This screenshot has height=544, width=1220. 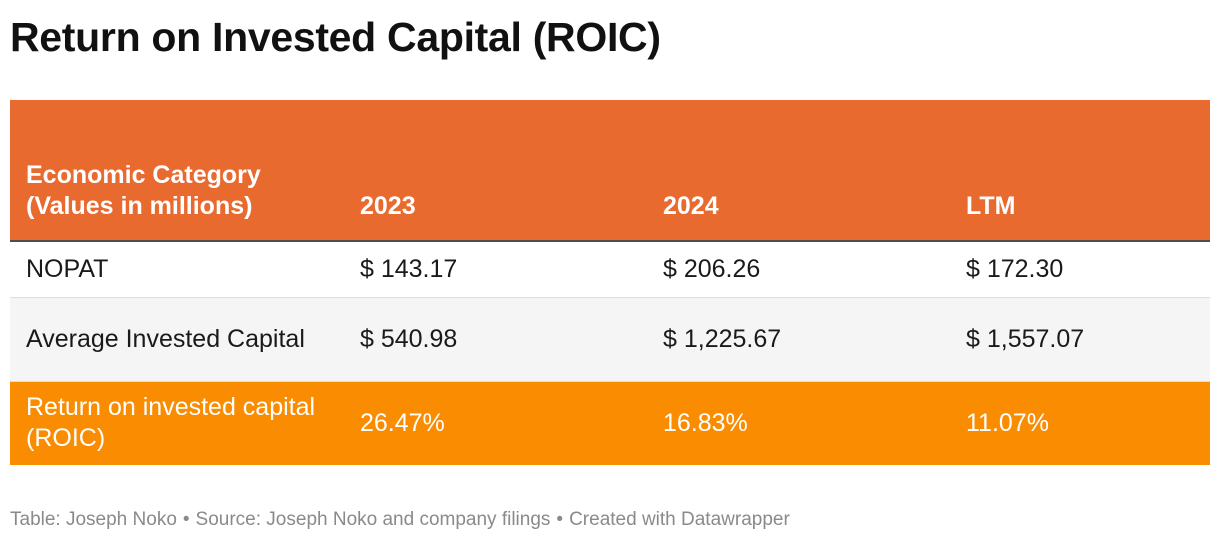 I want to click on column-header-category: Economic Category (Values in millions), so click(x=177, y=171).